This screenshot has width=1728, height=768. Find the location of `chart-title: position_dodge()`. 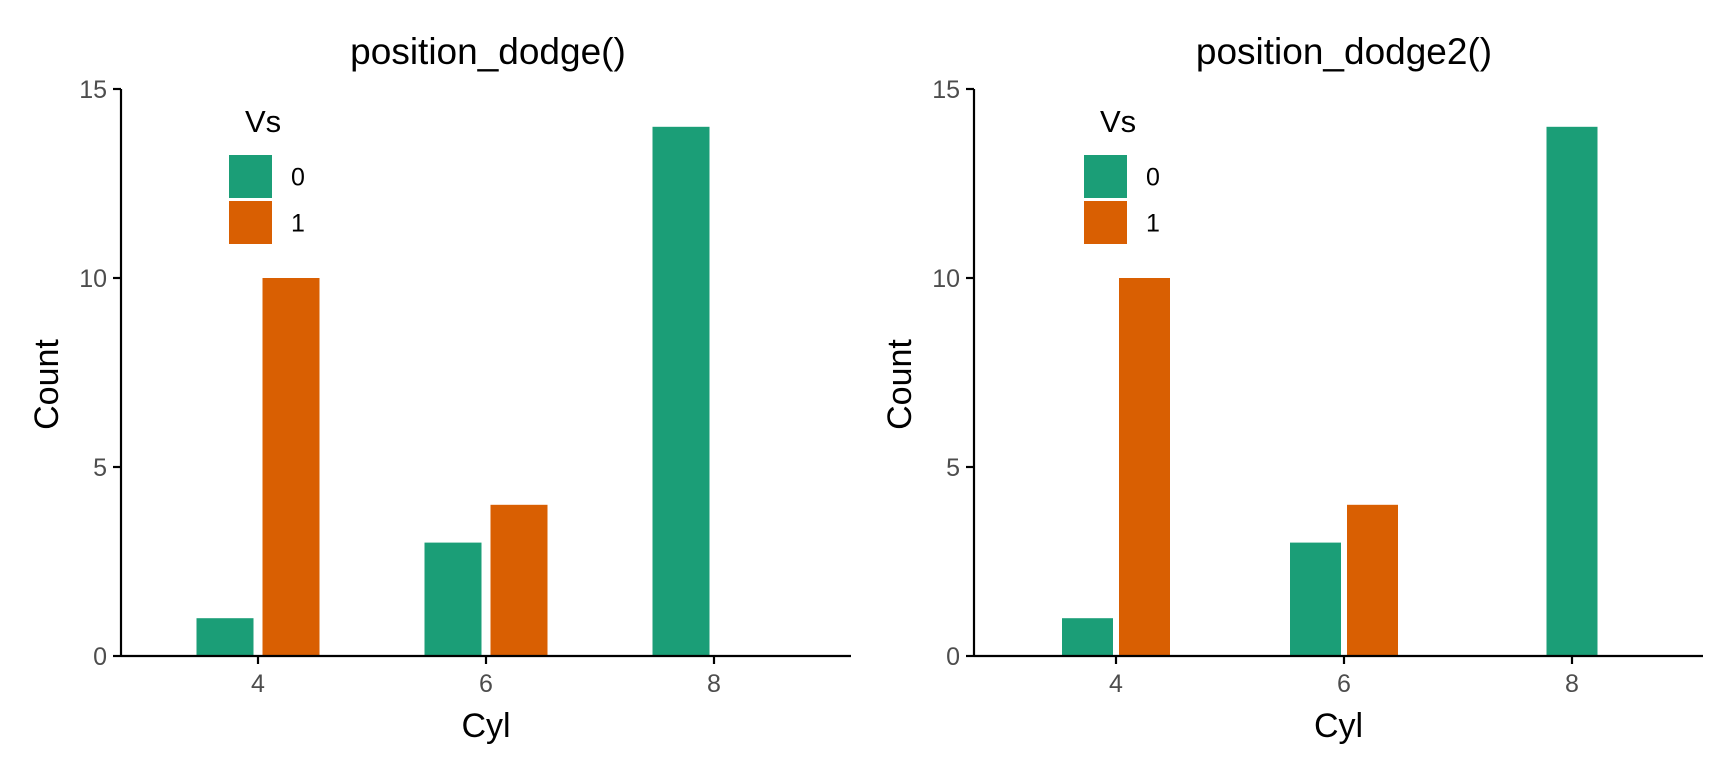

chart-title: position_dodge() is located at coordinates (488, 51).